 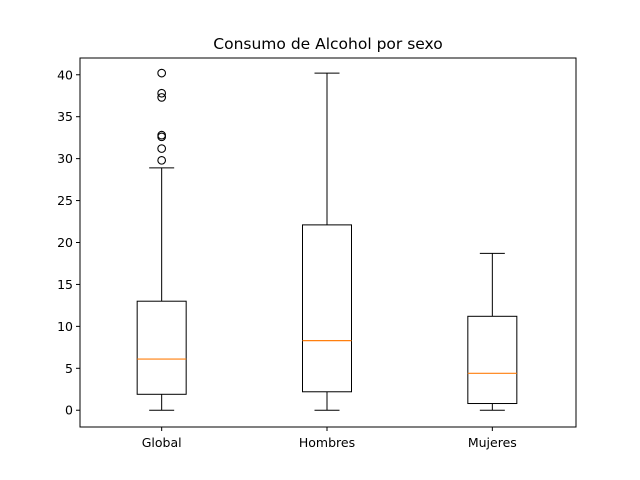 What do you see at coordinates (65, 74) in the screenshot?
I see `y-tick-label: 40` at bounding box center [65, 74].